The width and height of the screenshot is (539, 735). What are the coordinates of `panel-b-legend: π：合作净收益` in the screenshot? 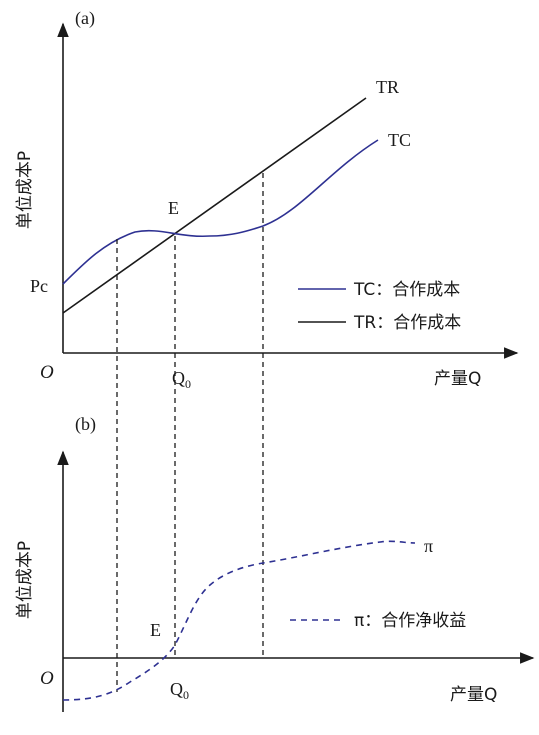 It's located at (378, 621).